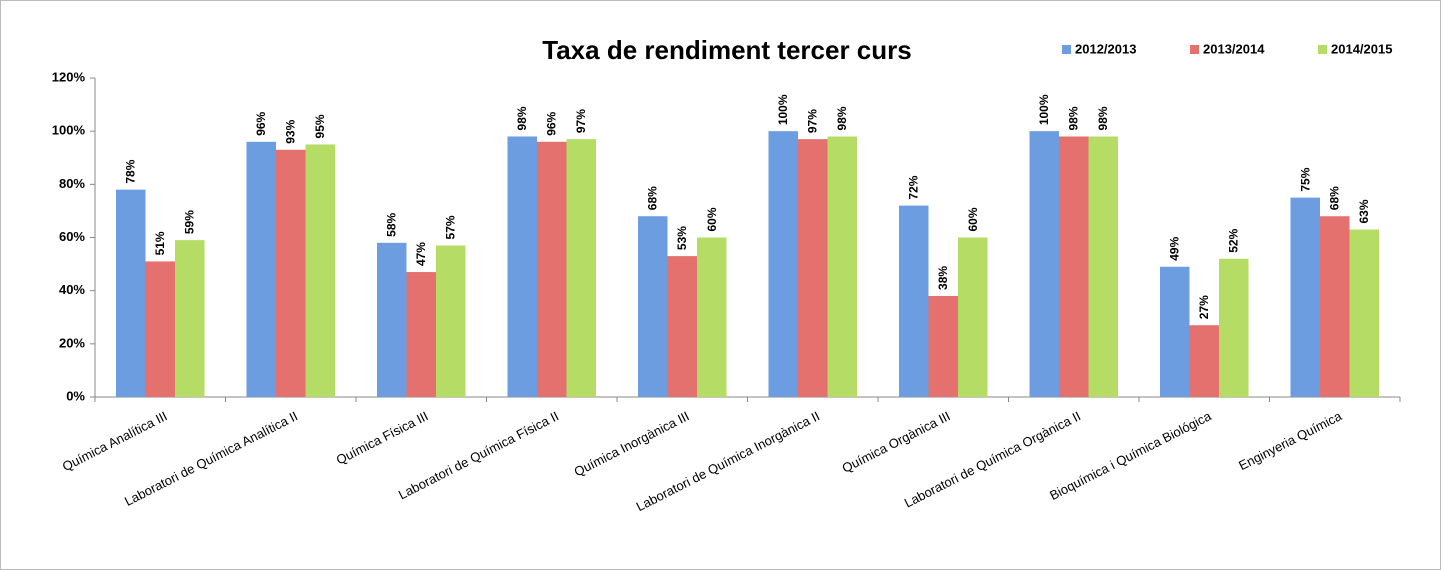 The height and width of the screenshot is (570, 1441). Describe the element at coordinates (392, 224) in the screenshot. I see `value-label: 58%` at that location.